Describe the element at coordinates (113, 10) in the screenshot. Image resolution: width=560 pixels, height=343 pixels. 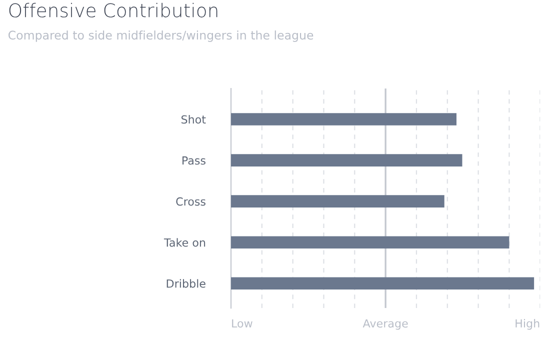
I see `chart-title: Offensive Contribution` at that location.